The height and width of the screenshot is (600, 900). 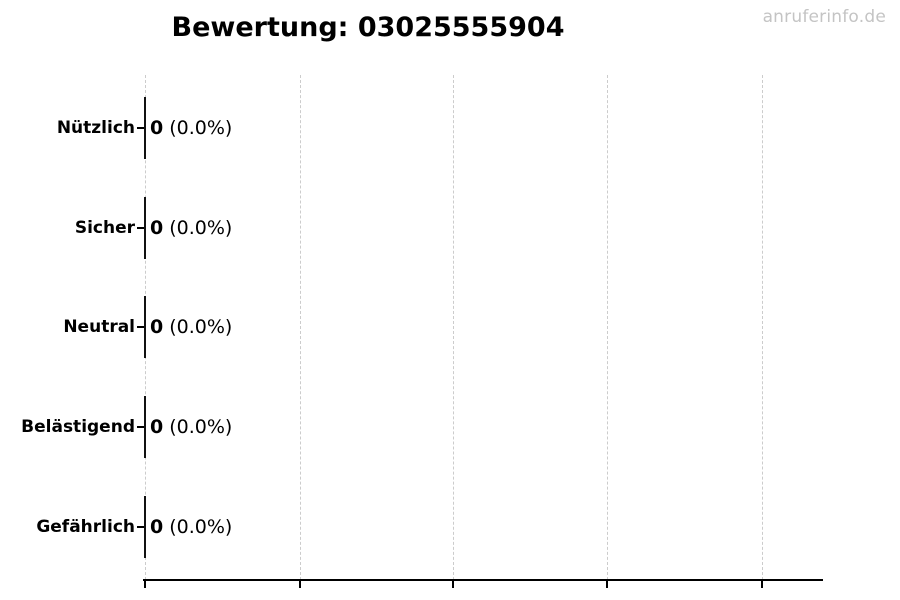 What do you see at coordinates (368, 27) in the screenshot?
I see `chart-title: Bewertung: 03025555904` at bounding box center [368, 27].